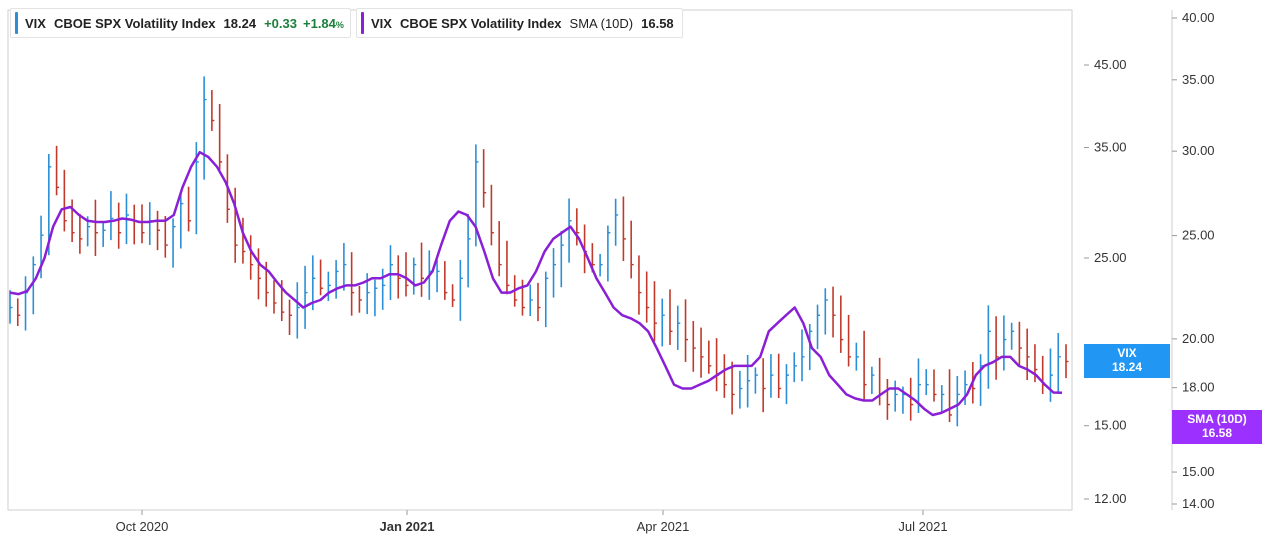 The width and height of the screenshot is (1270, 540). What do you see at coordinates (1198, 471) in the screenshot?
I see `y-right-tick-label: 15.00` at bounding box center [1198, 471].